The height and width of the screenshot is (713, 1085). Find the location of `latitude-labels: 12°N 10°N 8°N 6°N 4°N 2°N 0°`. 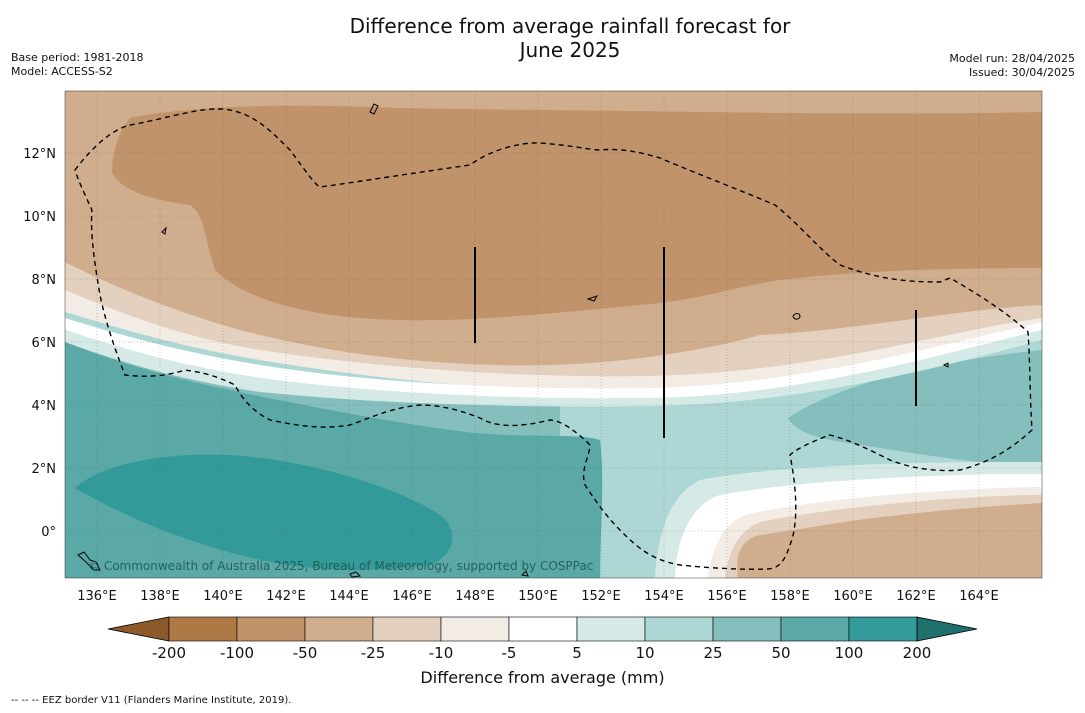

latitude-labels: 12°N 10°N 8°N 6°N 4°N 2°N 0° is located at coordinates (39, 343).